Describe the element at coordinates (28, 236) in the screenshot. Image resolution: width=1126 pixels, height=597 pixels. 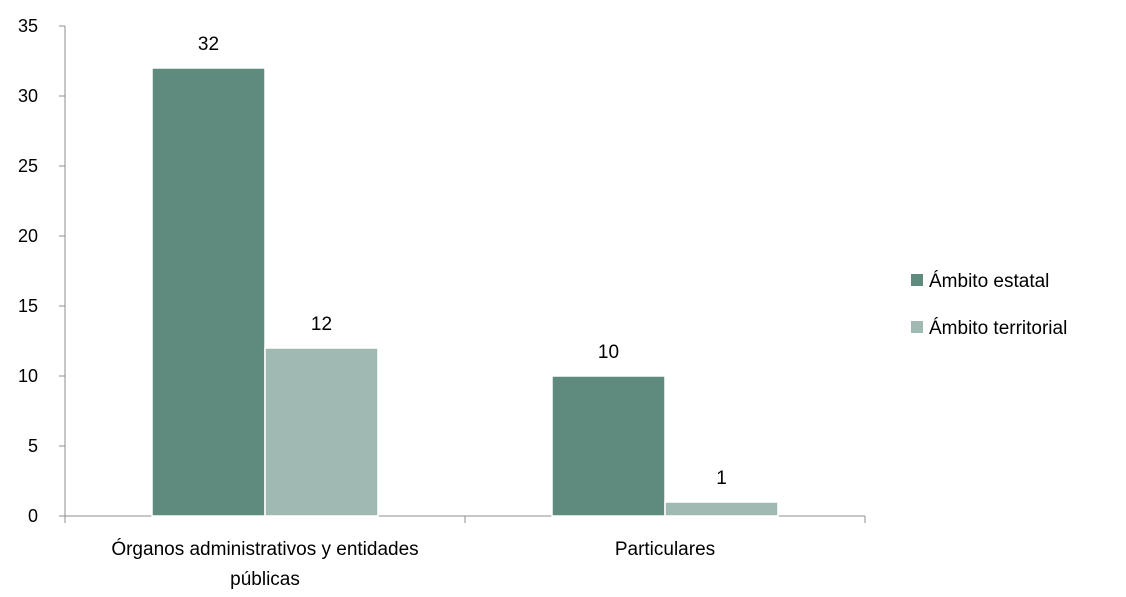
I see `y-tick-label: 20` at that location.